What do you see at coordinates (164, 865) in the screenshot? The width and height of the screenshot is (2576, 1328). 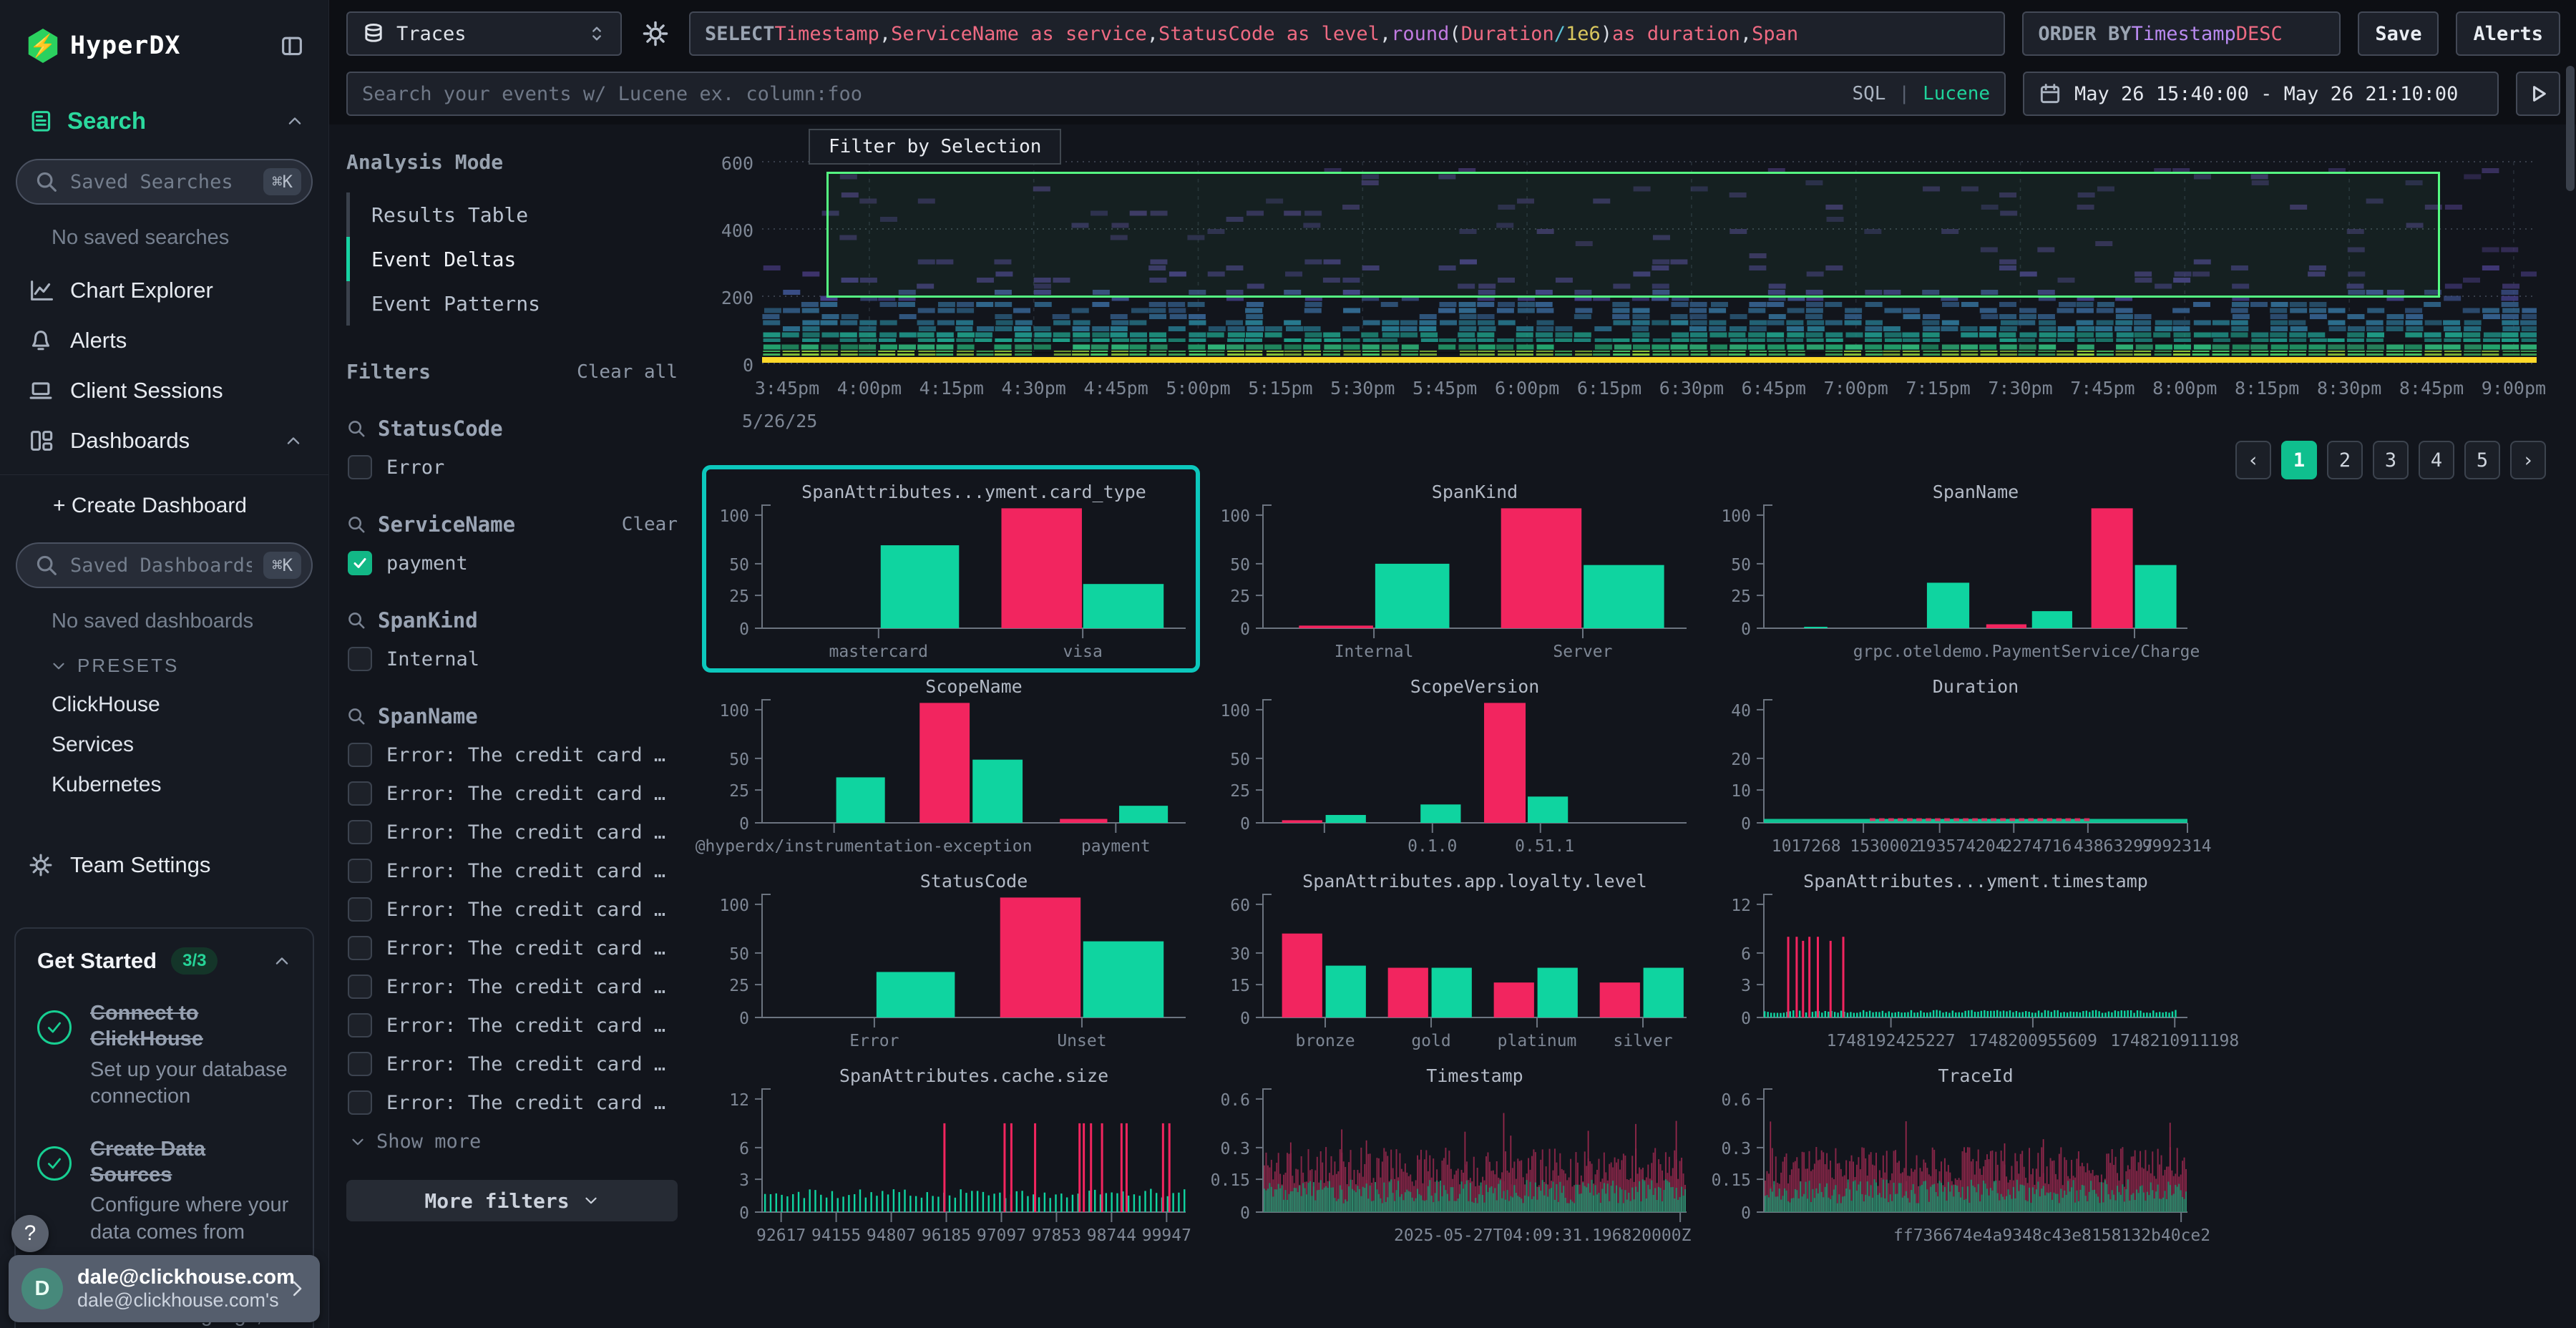 I see `sidebar-item-team-settings: Team Settings` at bounding box center [164, 865].